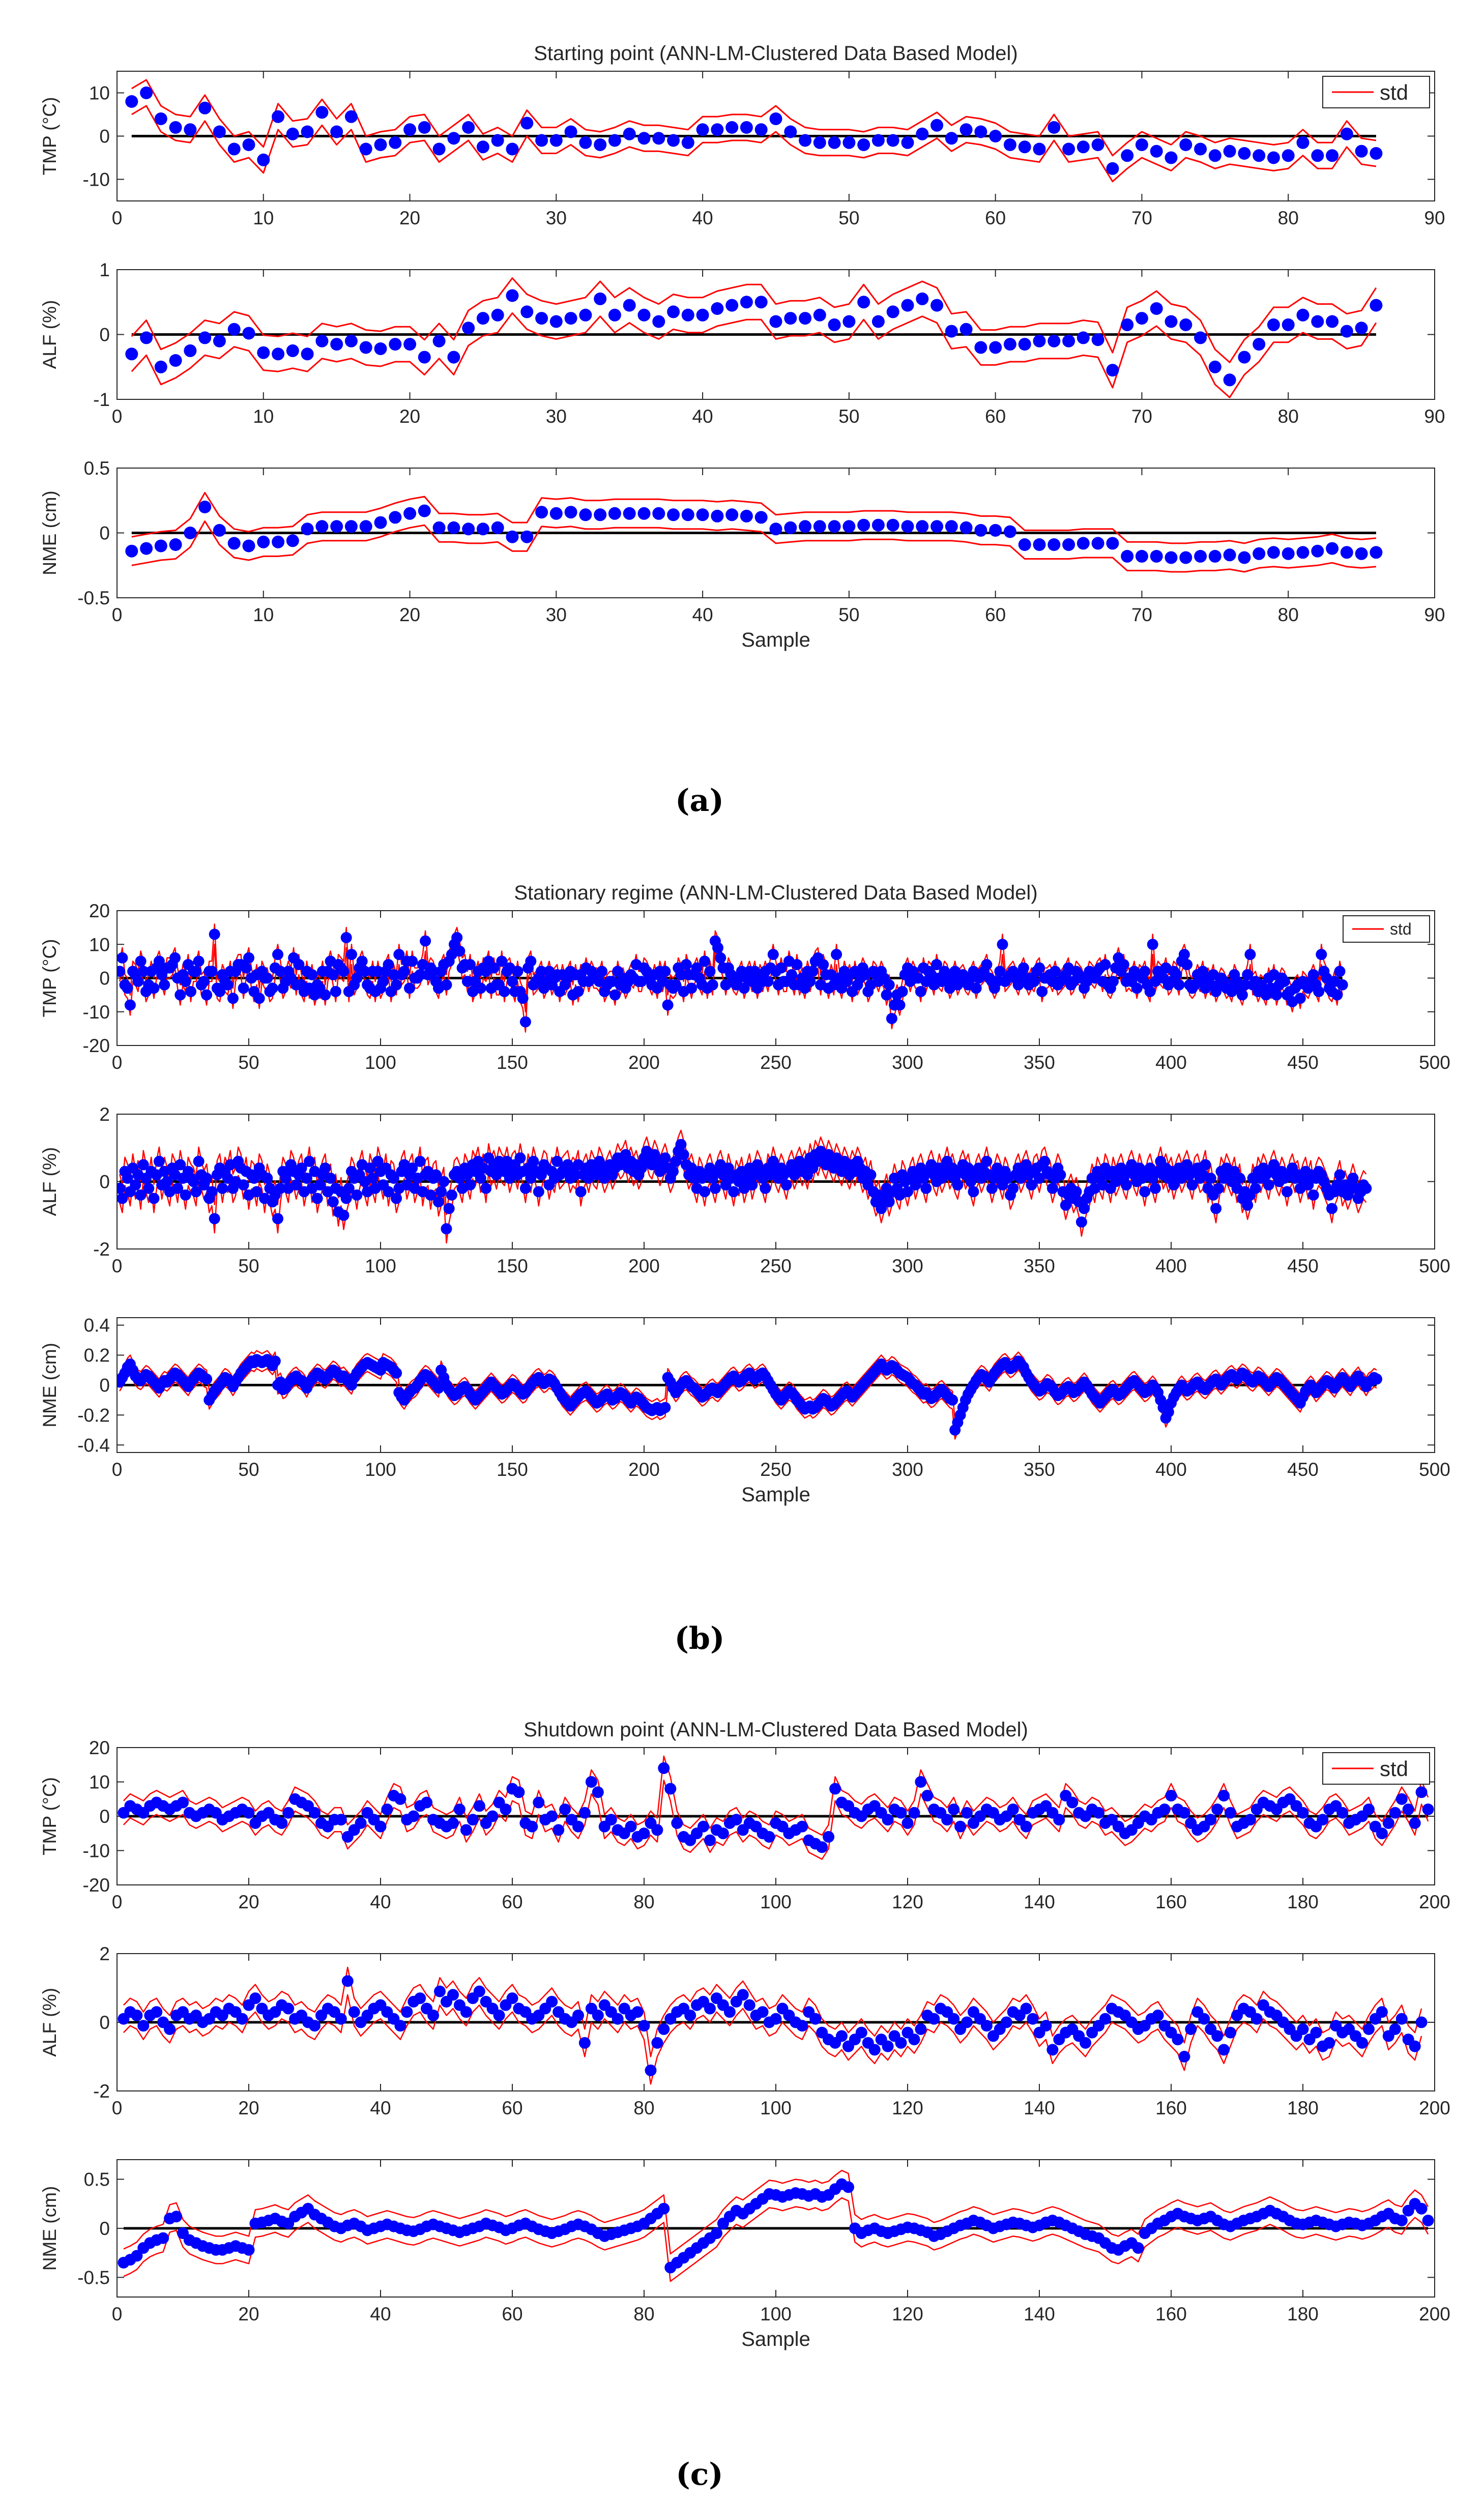 This screenshot has width=1484, height=2500. What do you see at coordinates (93, 1445) in the screenshot?
I see `y-tick-label: -0.4` at bounding box center [93, 1445].